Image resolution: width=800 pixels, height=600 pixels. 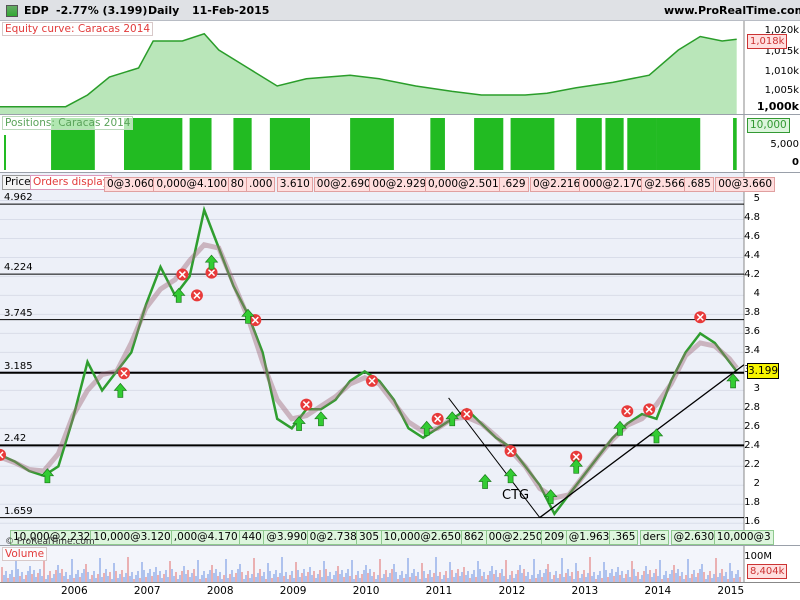 What do you see at coordinates (12, 11) in the screenshot?
I see `chart-type-icon` at bounding box center [12, 11].